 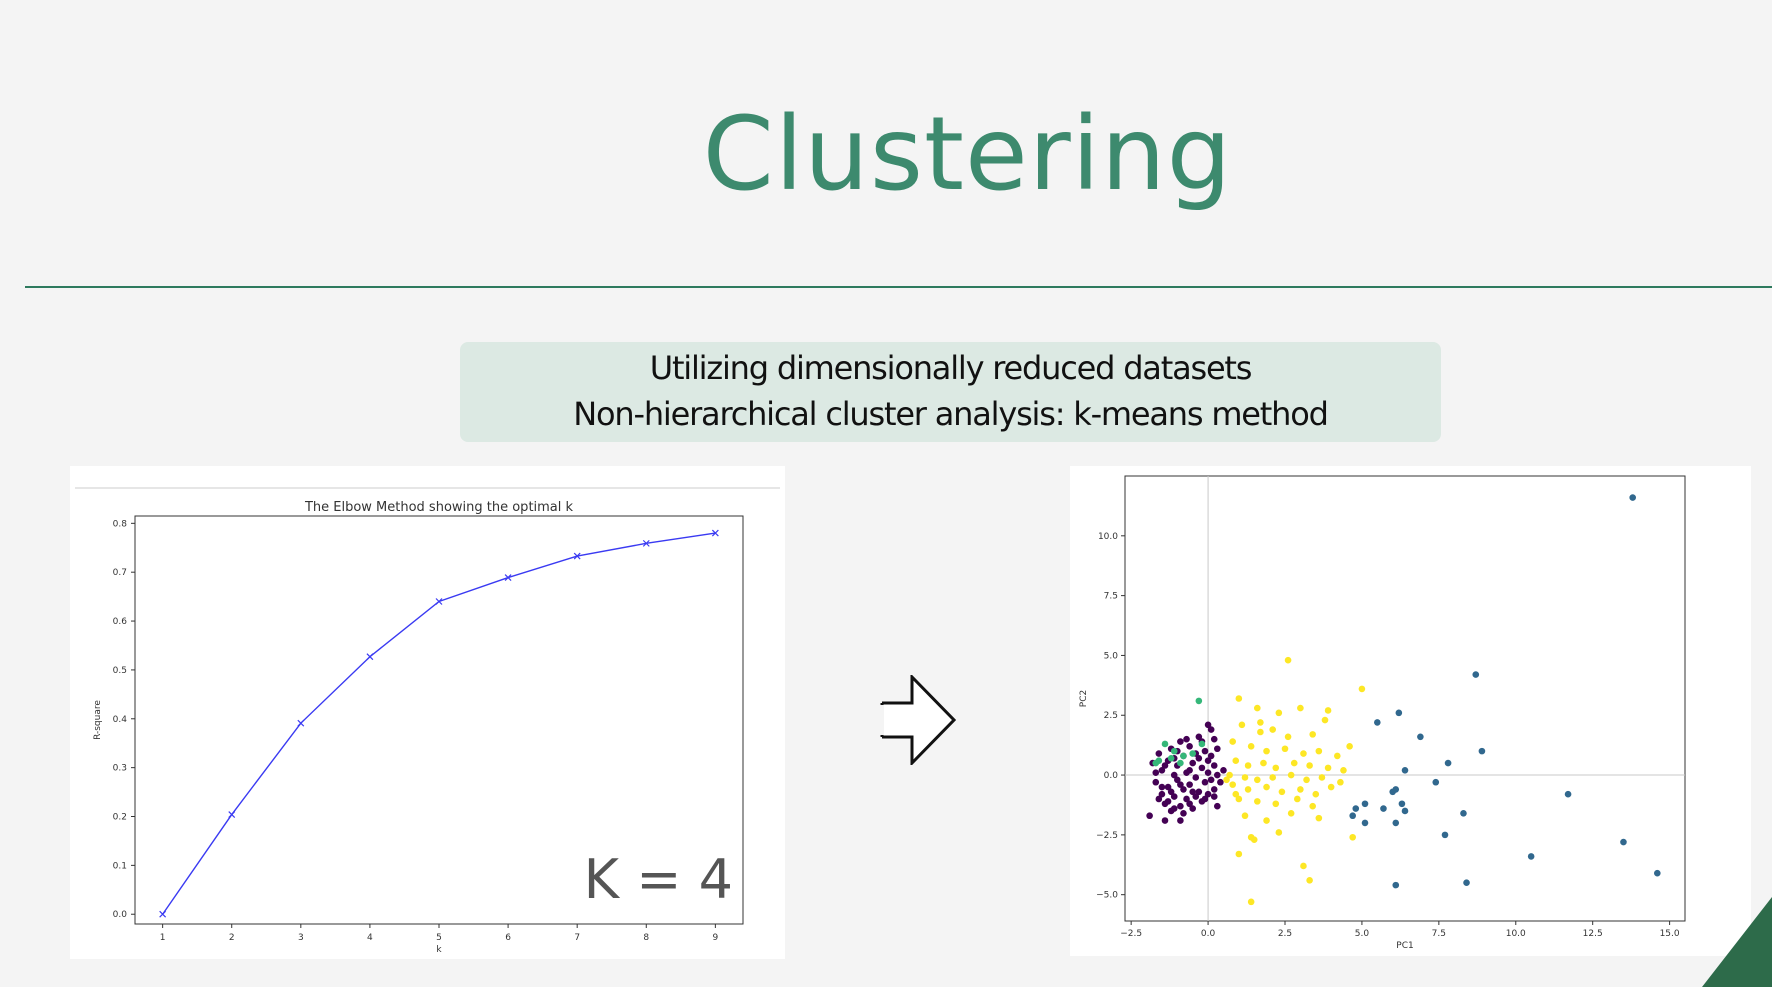 I want to click on x-tick-label: 9, so click(x=715, y=938).